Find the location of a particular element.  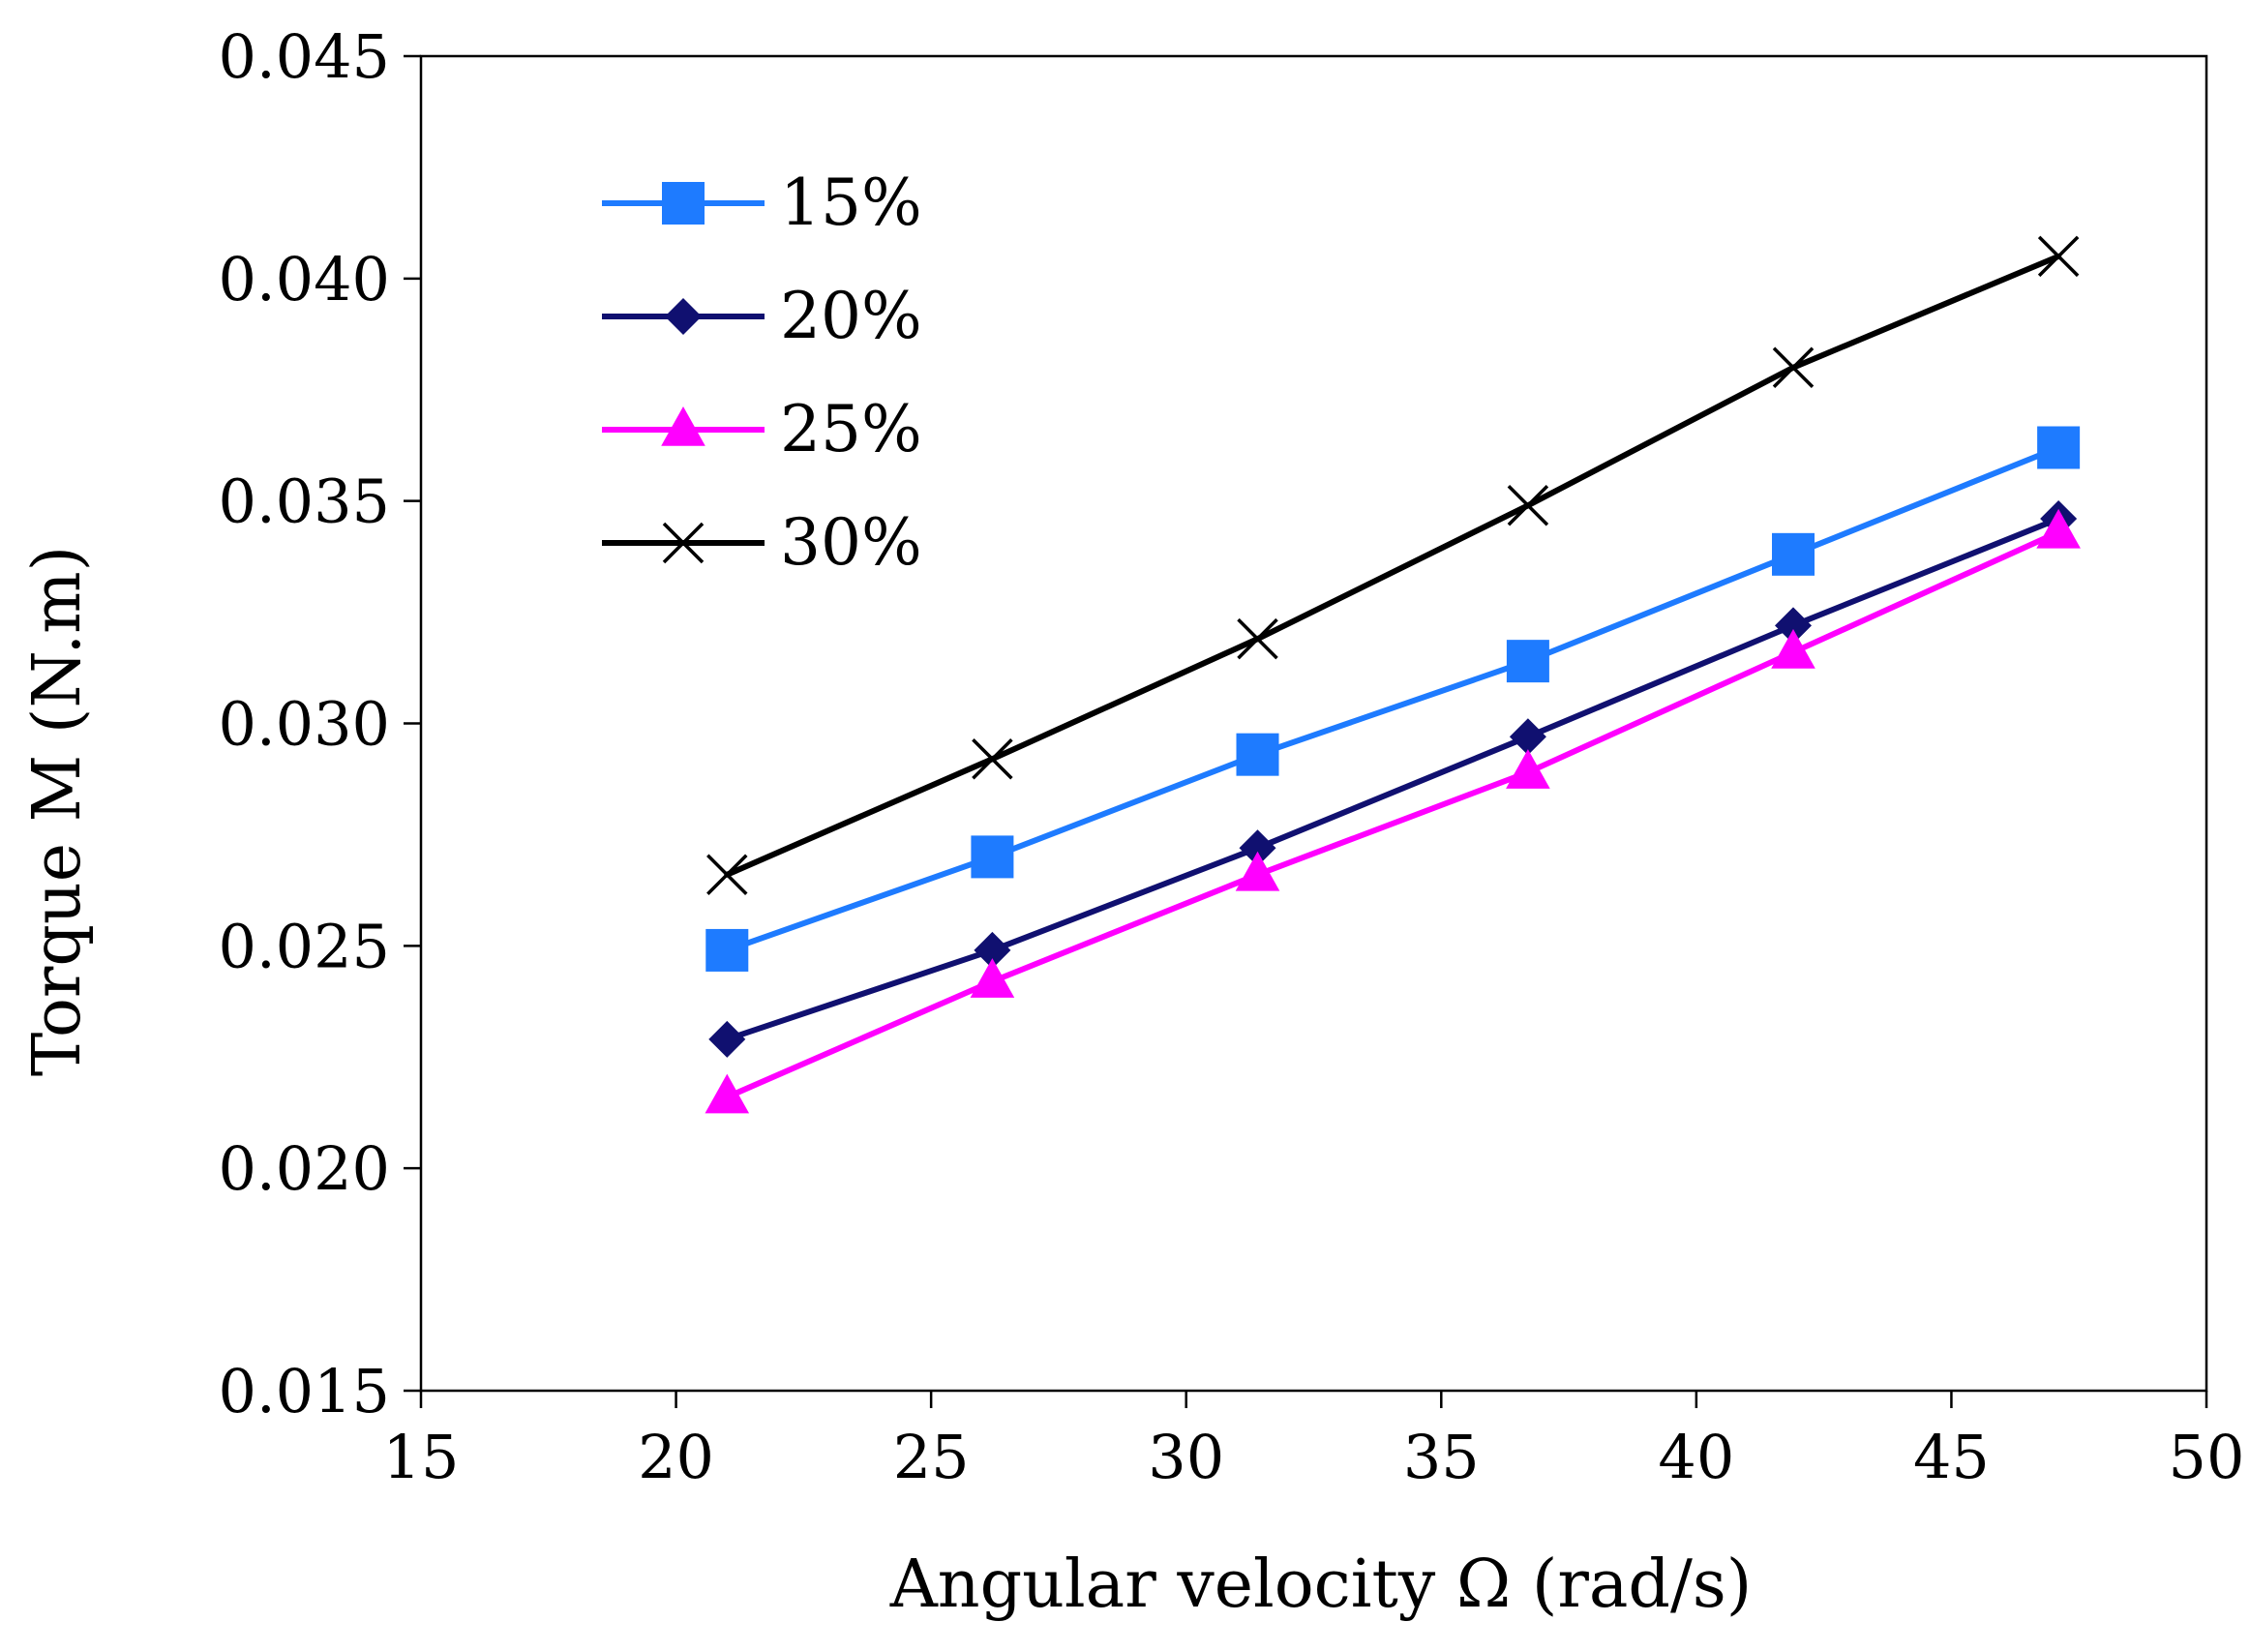

x-tick-label-5: 40 is located at coordinates (1696, 1457).